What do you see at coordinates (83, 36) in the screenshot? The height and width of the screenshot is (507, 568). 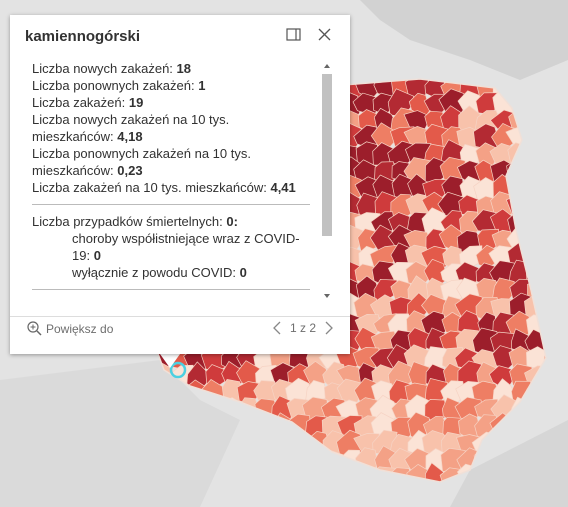 I see `popup-title: kamiennogórski` at bounding box center [83, 36].